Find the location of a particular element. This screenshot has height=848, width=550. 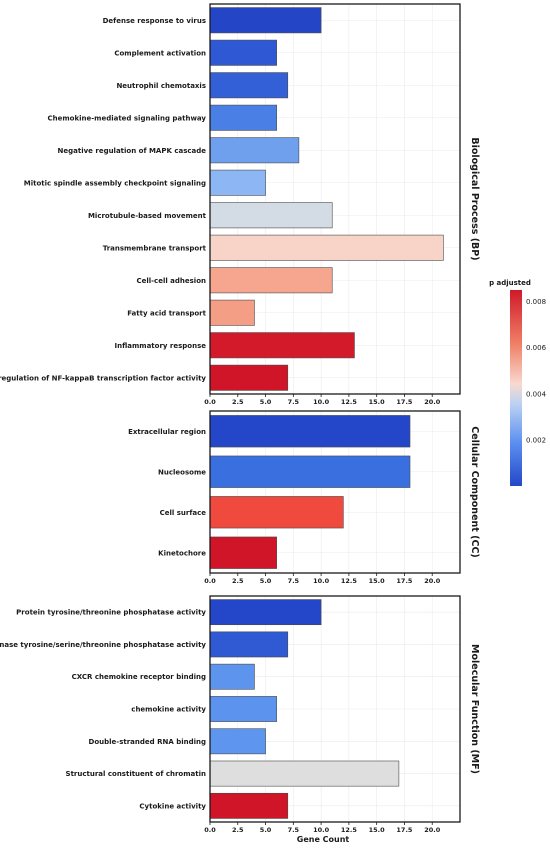

color-legend: p adjusted 0.002 0.004 0.006 0.008 is located at coordinates (518, 382).